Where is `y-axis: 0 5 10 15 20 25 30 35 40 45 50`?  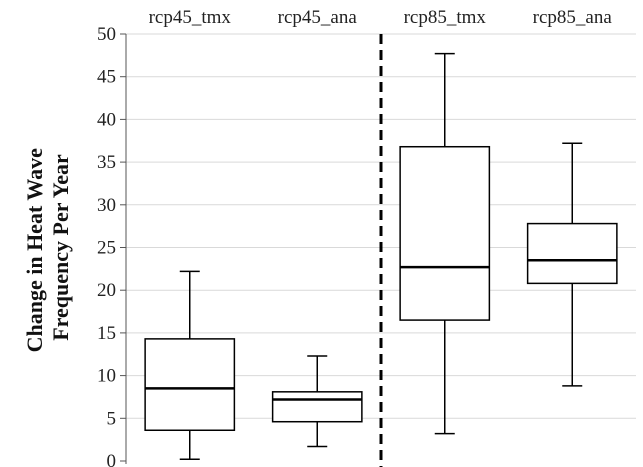
y-axis: 0 5 10 15 20 25 30 35 40 45 50 is located at coordinates (112, 245).